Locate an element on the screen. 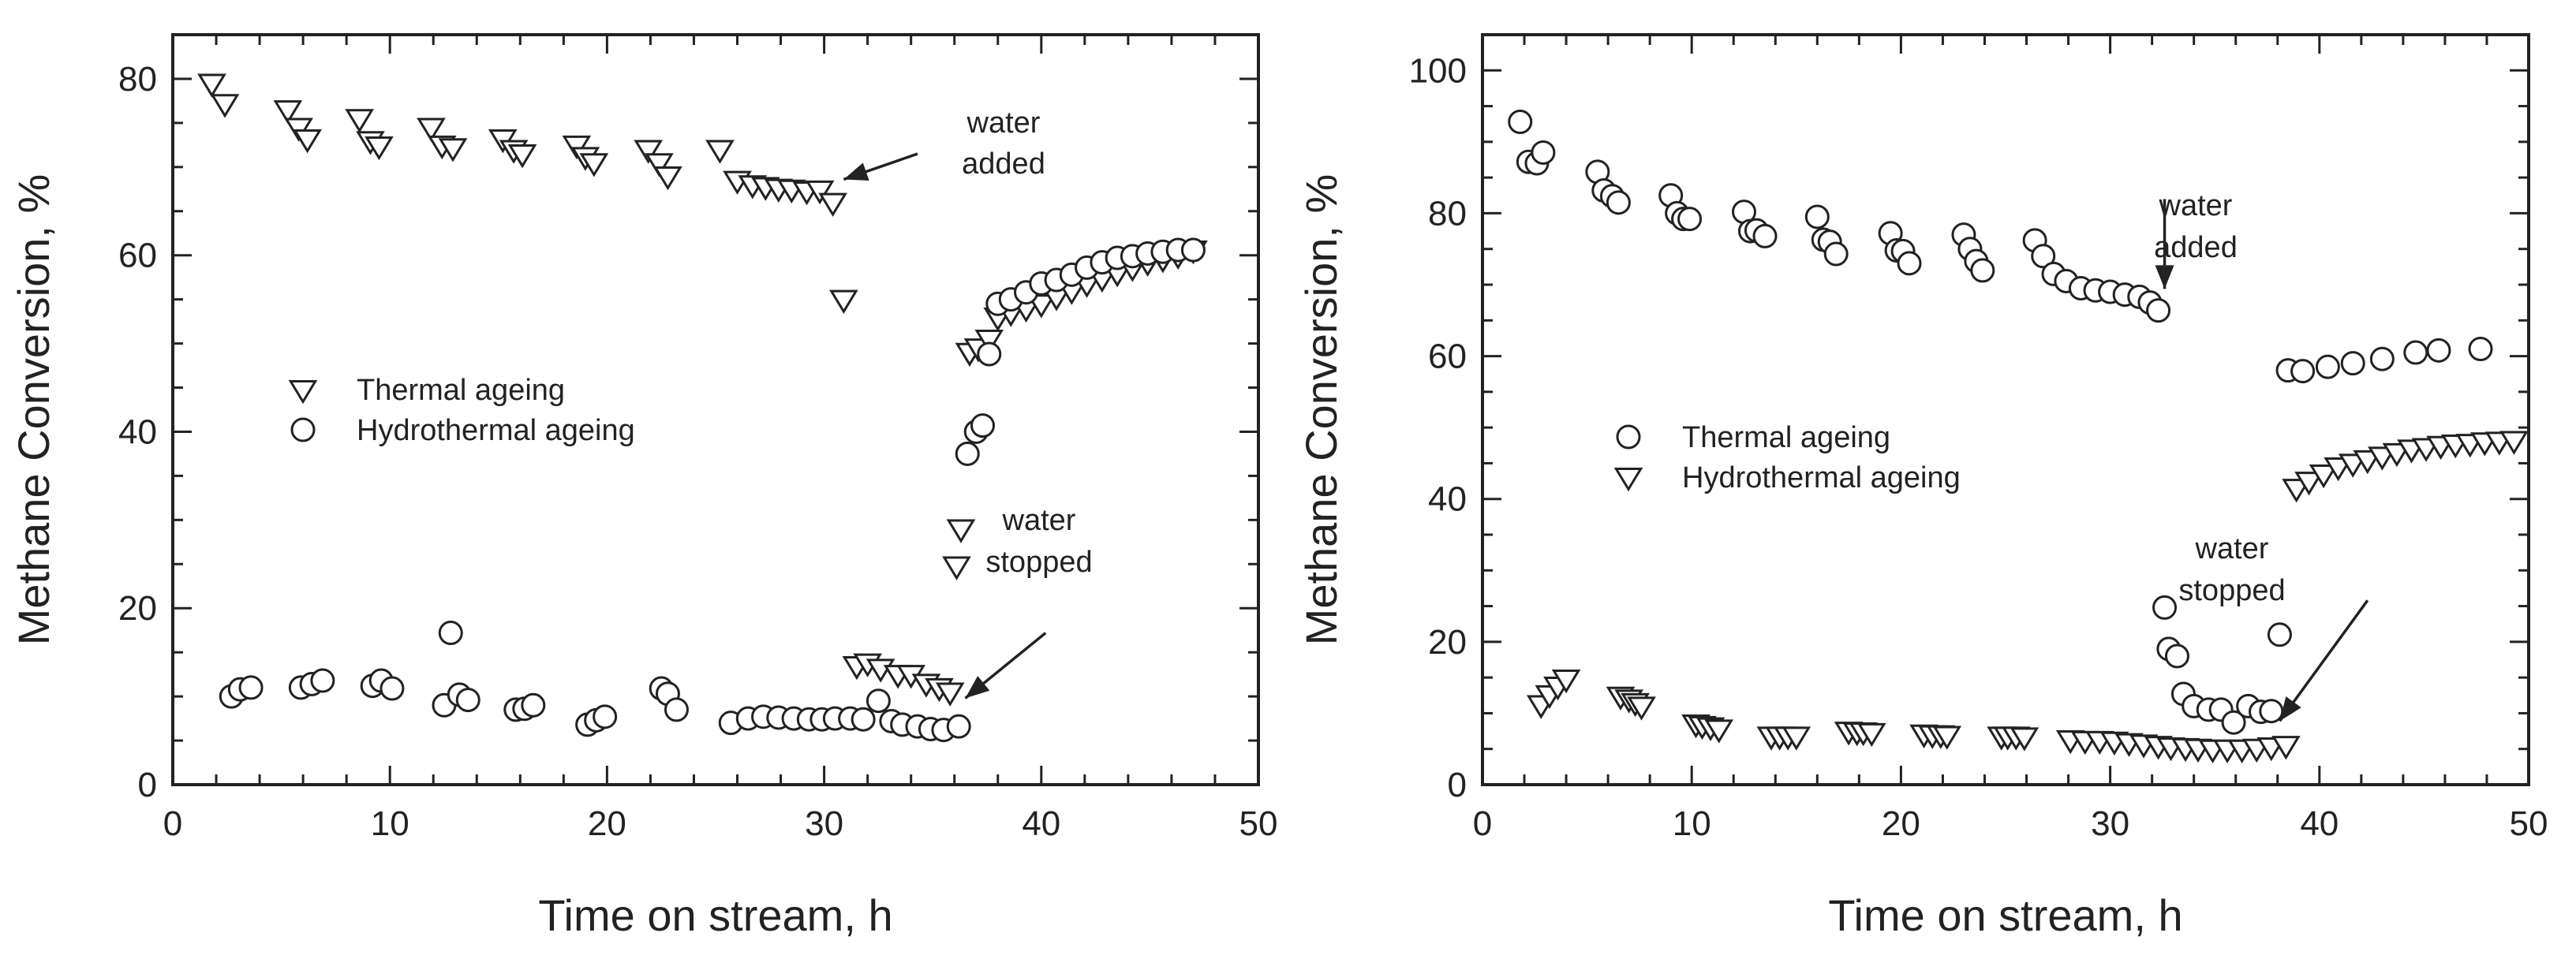 This screenshot has height=955, width=2576. y-axis-title: Methane Conversion, % is located at coordinates (1321, 410).